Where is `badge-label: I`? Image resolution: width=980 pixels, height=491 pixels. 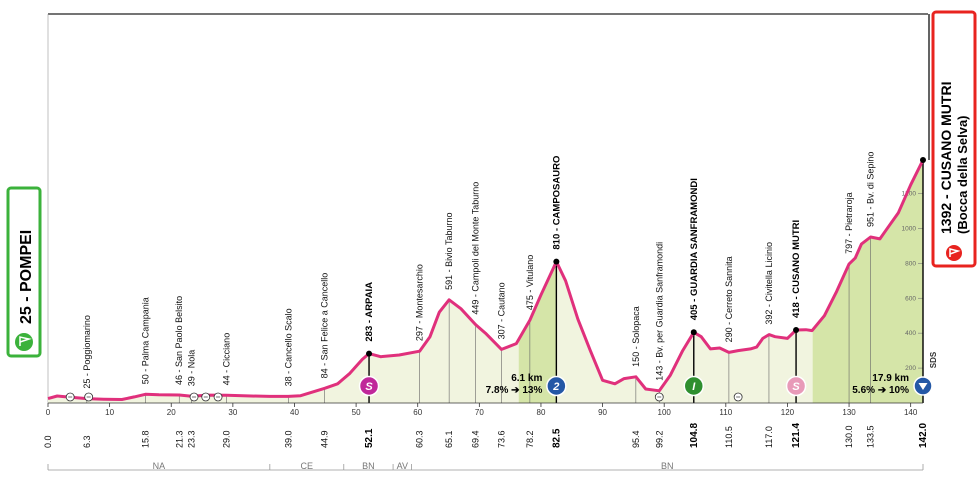 badge-label: I is located at coordinates (694, 387).